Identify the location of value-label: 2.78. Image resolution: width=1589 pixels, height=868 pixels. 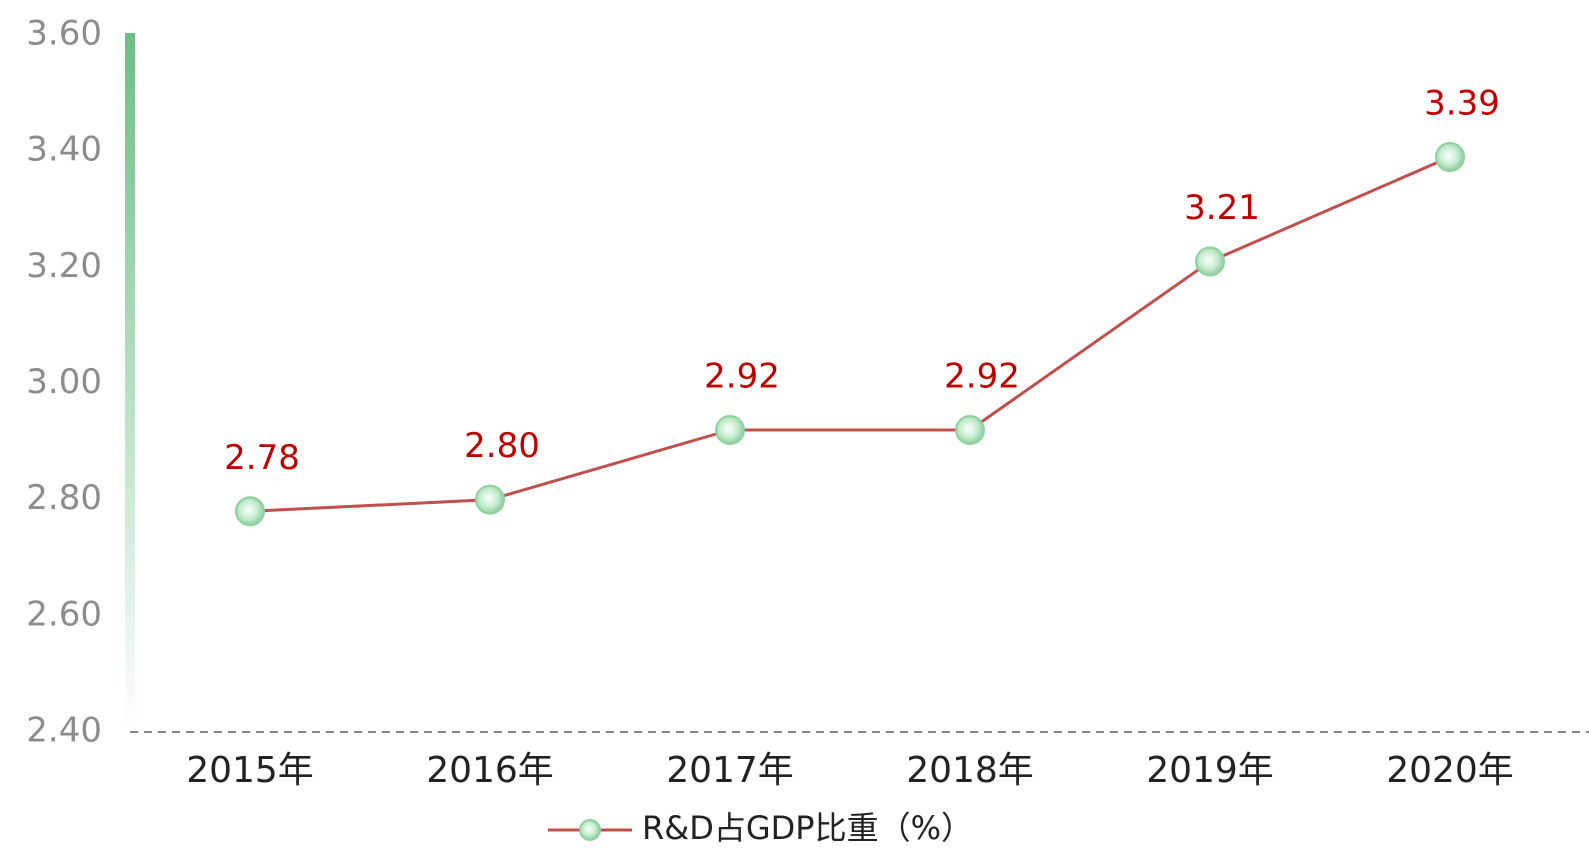
(262, 458).